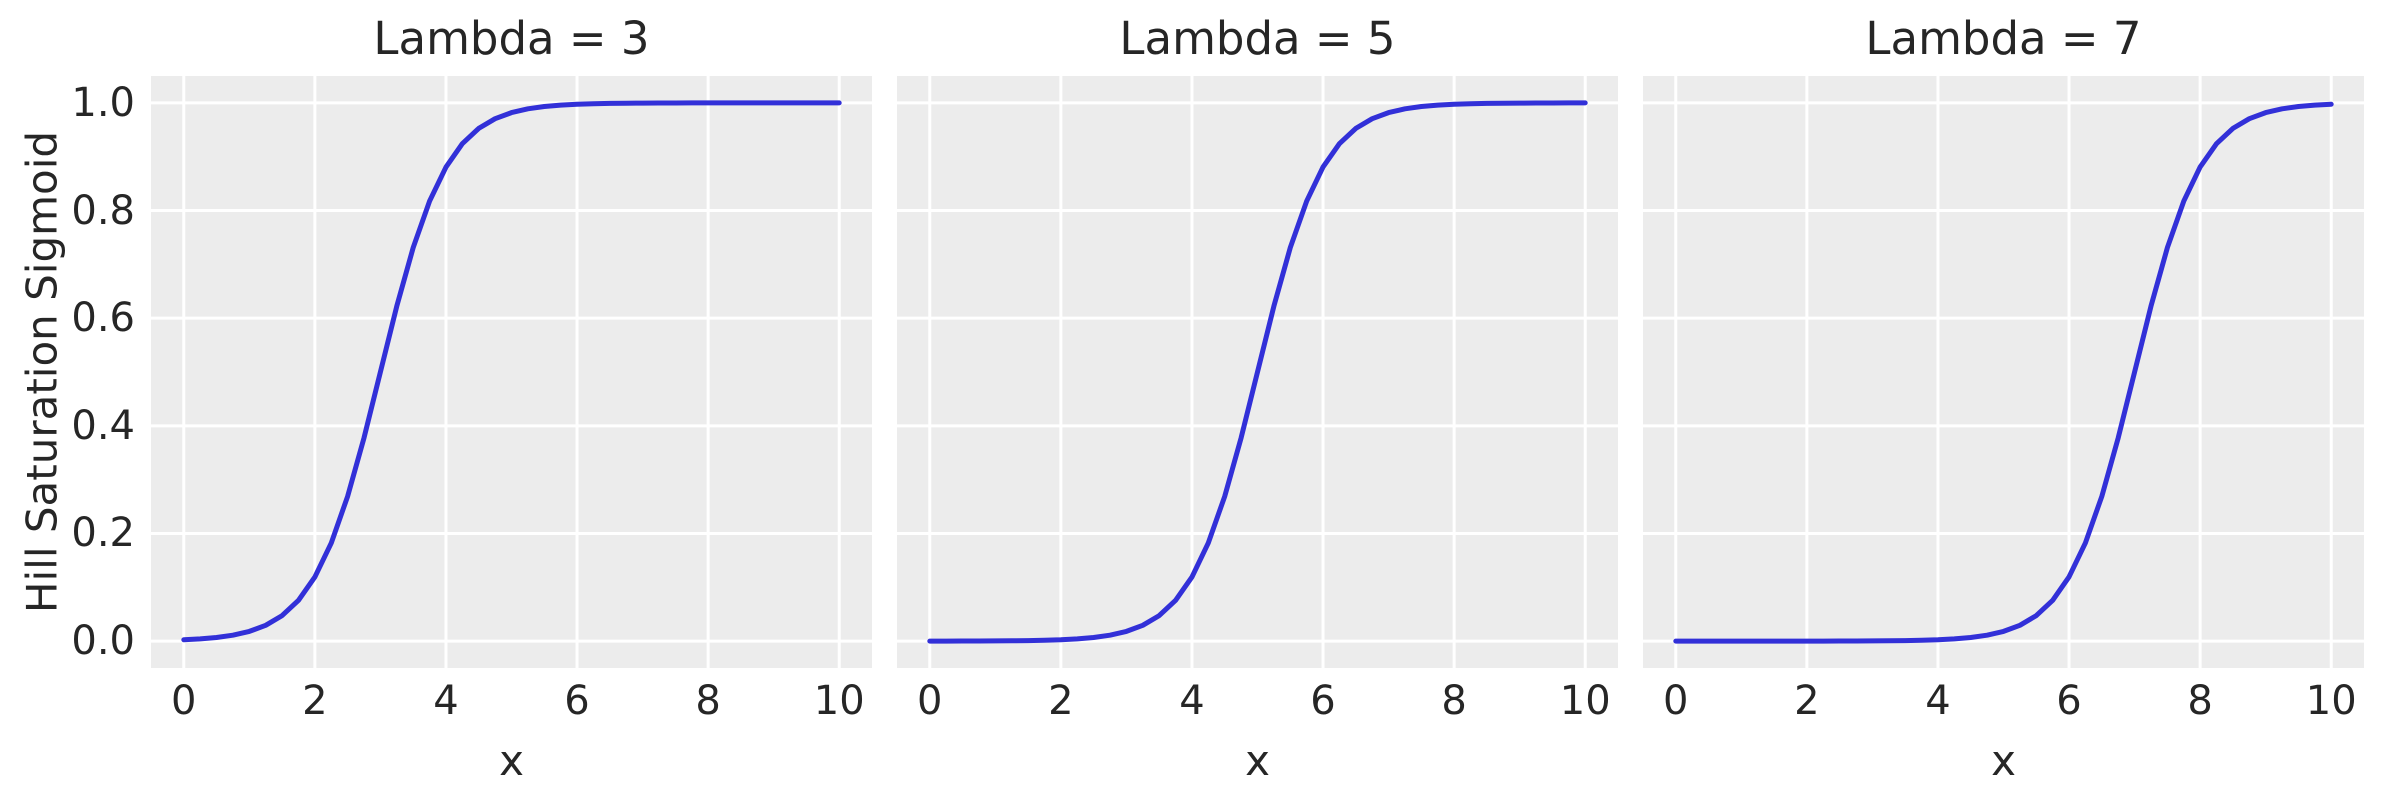  Describe the element at coordinates (511, 38) in the screenshot. I see `subplot-title: Lambda = 3` at that location.